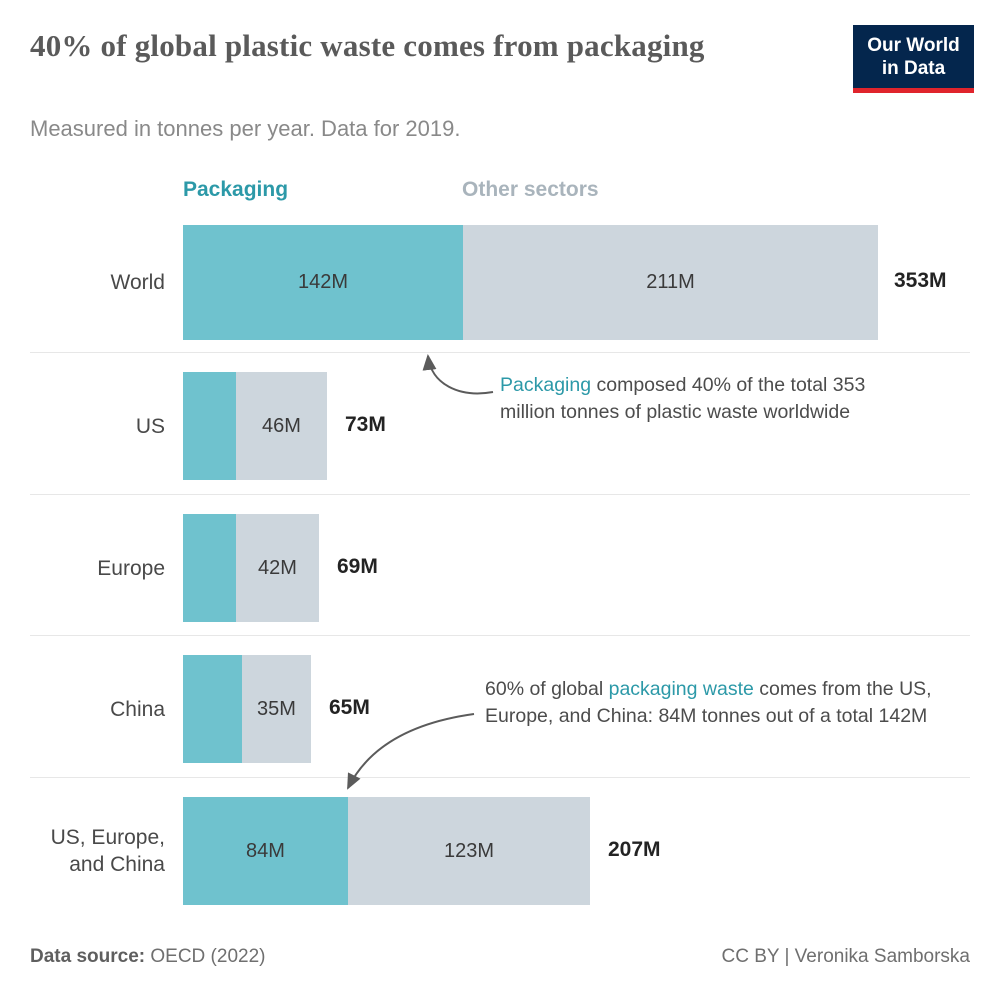 Image resolution: width=1000 pixels, height=1000 pixels. Describe the element at coordinates (845, 956) in the screenshot. I see `license-credit: CC BY | Veronika Samborska` at that location.